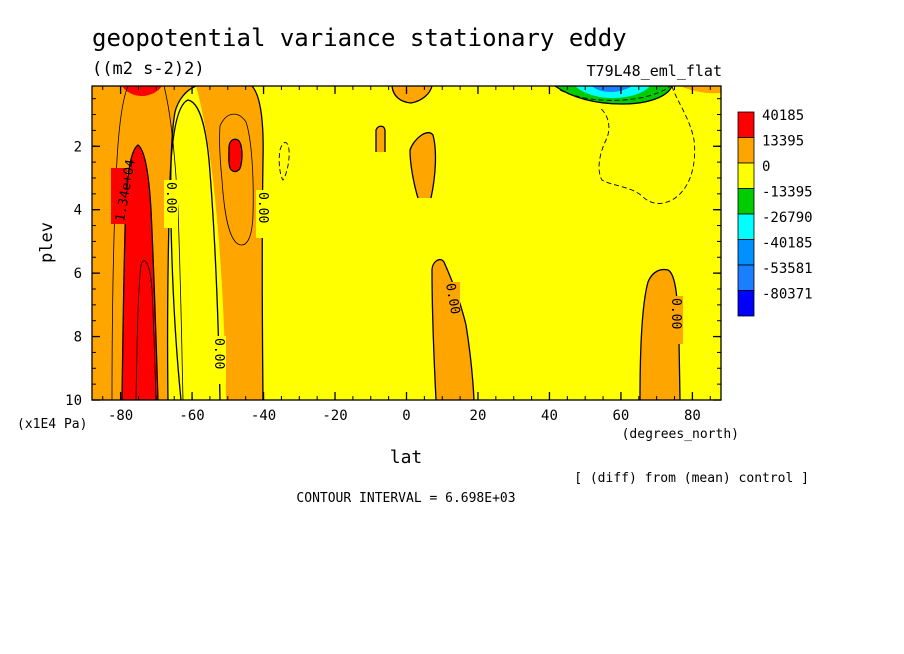 The height and width of the screenshot is (654, 904). I want to click on region-tropics-column-a, so click(423, 165).